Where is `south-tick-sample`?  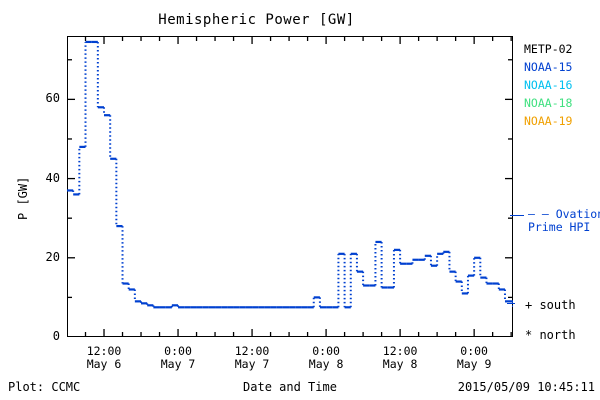
south-tick-sample is located at coordinates (511, 303).